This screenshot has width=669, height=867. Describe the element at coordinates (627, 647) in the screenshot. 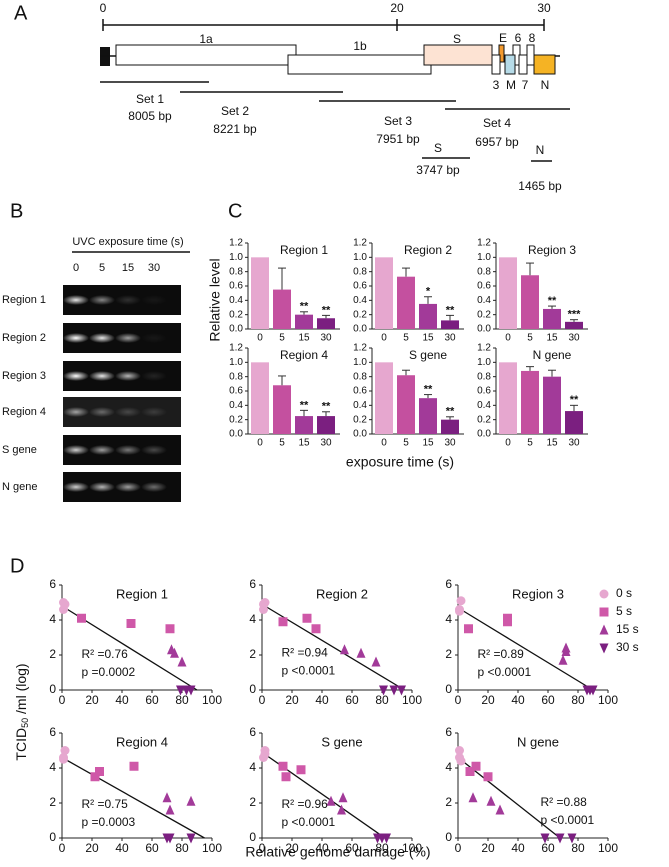

I see `legend-label: 30 s` at that location.